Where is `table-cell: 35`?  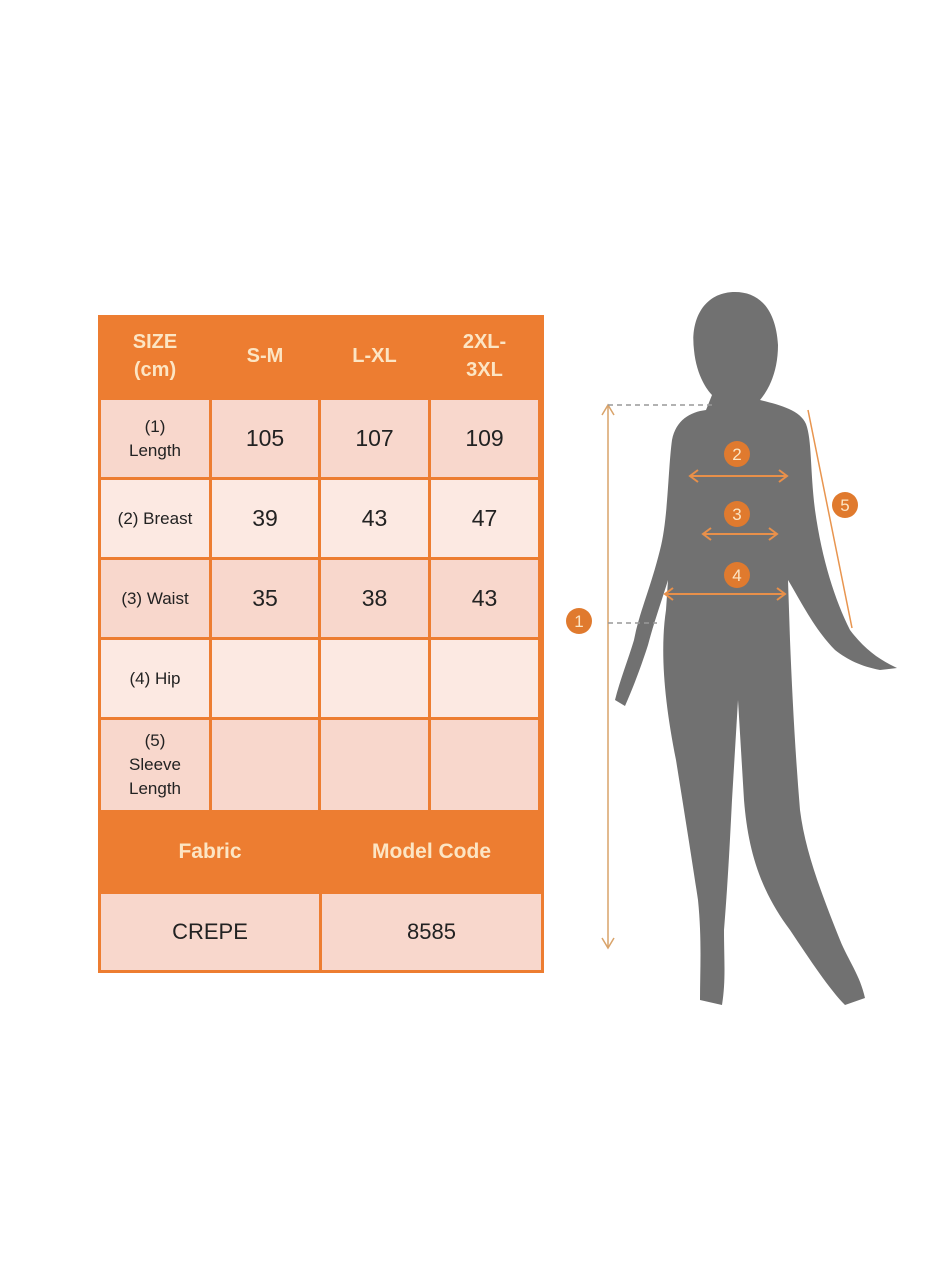 table-cell: 35 is located at coordinates (265, 598).